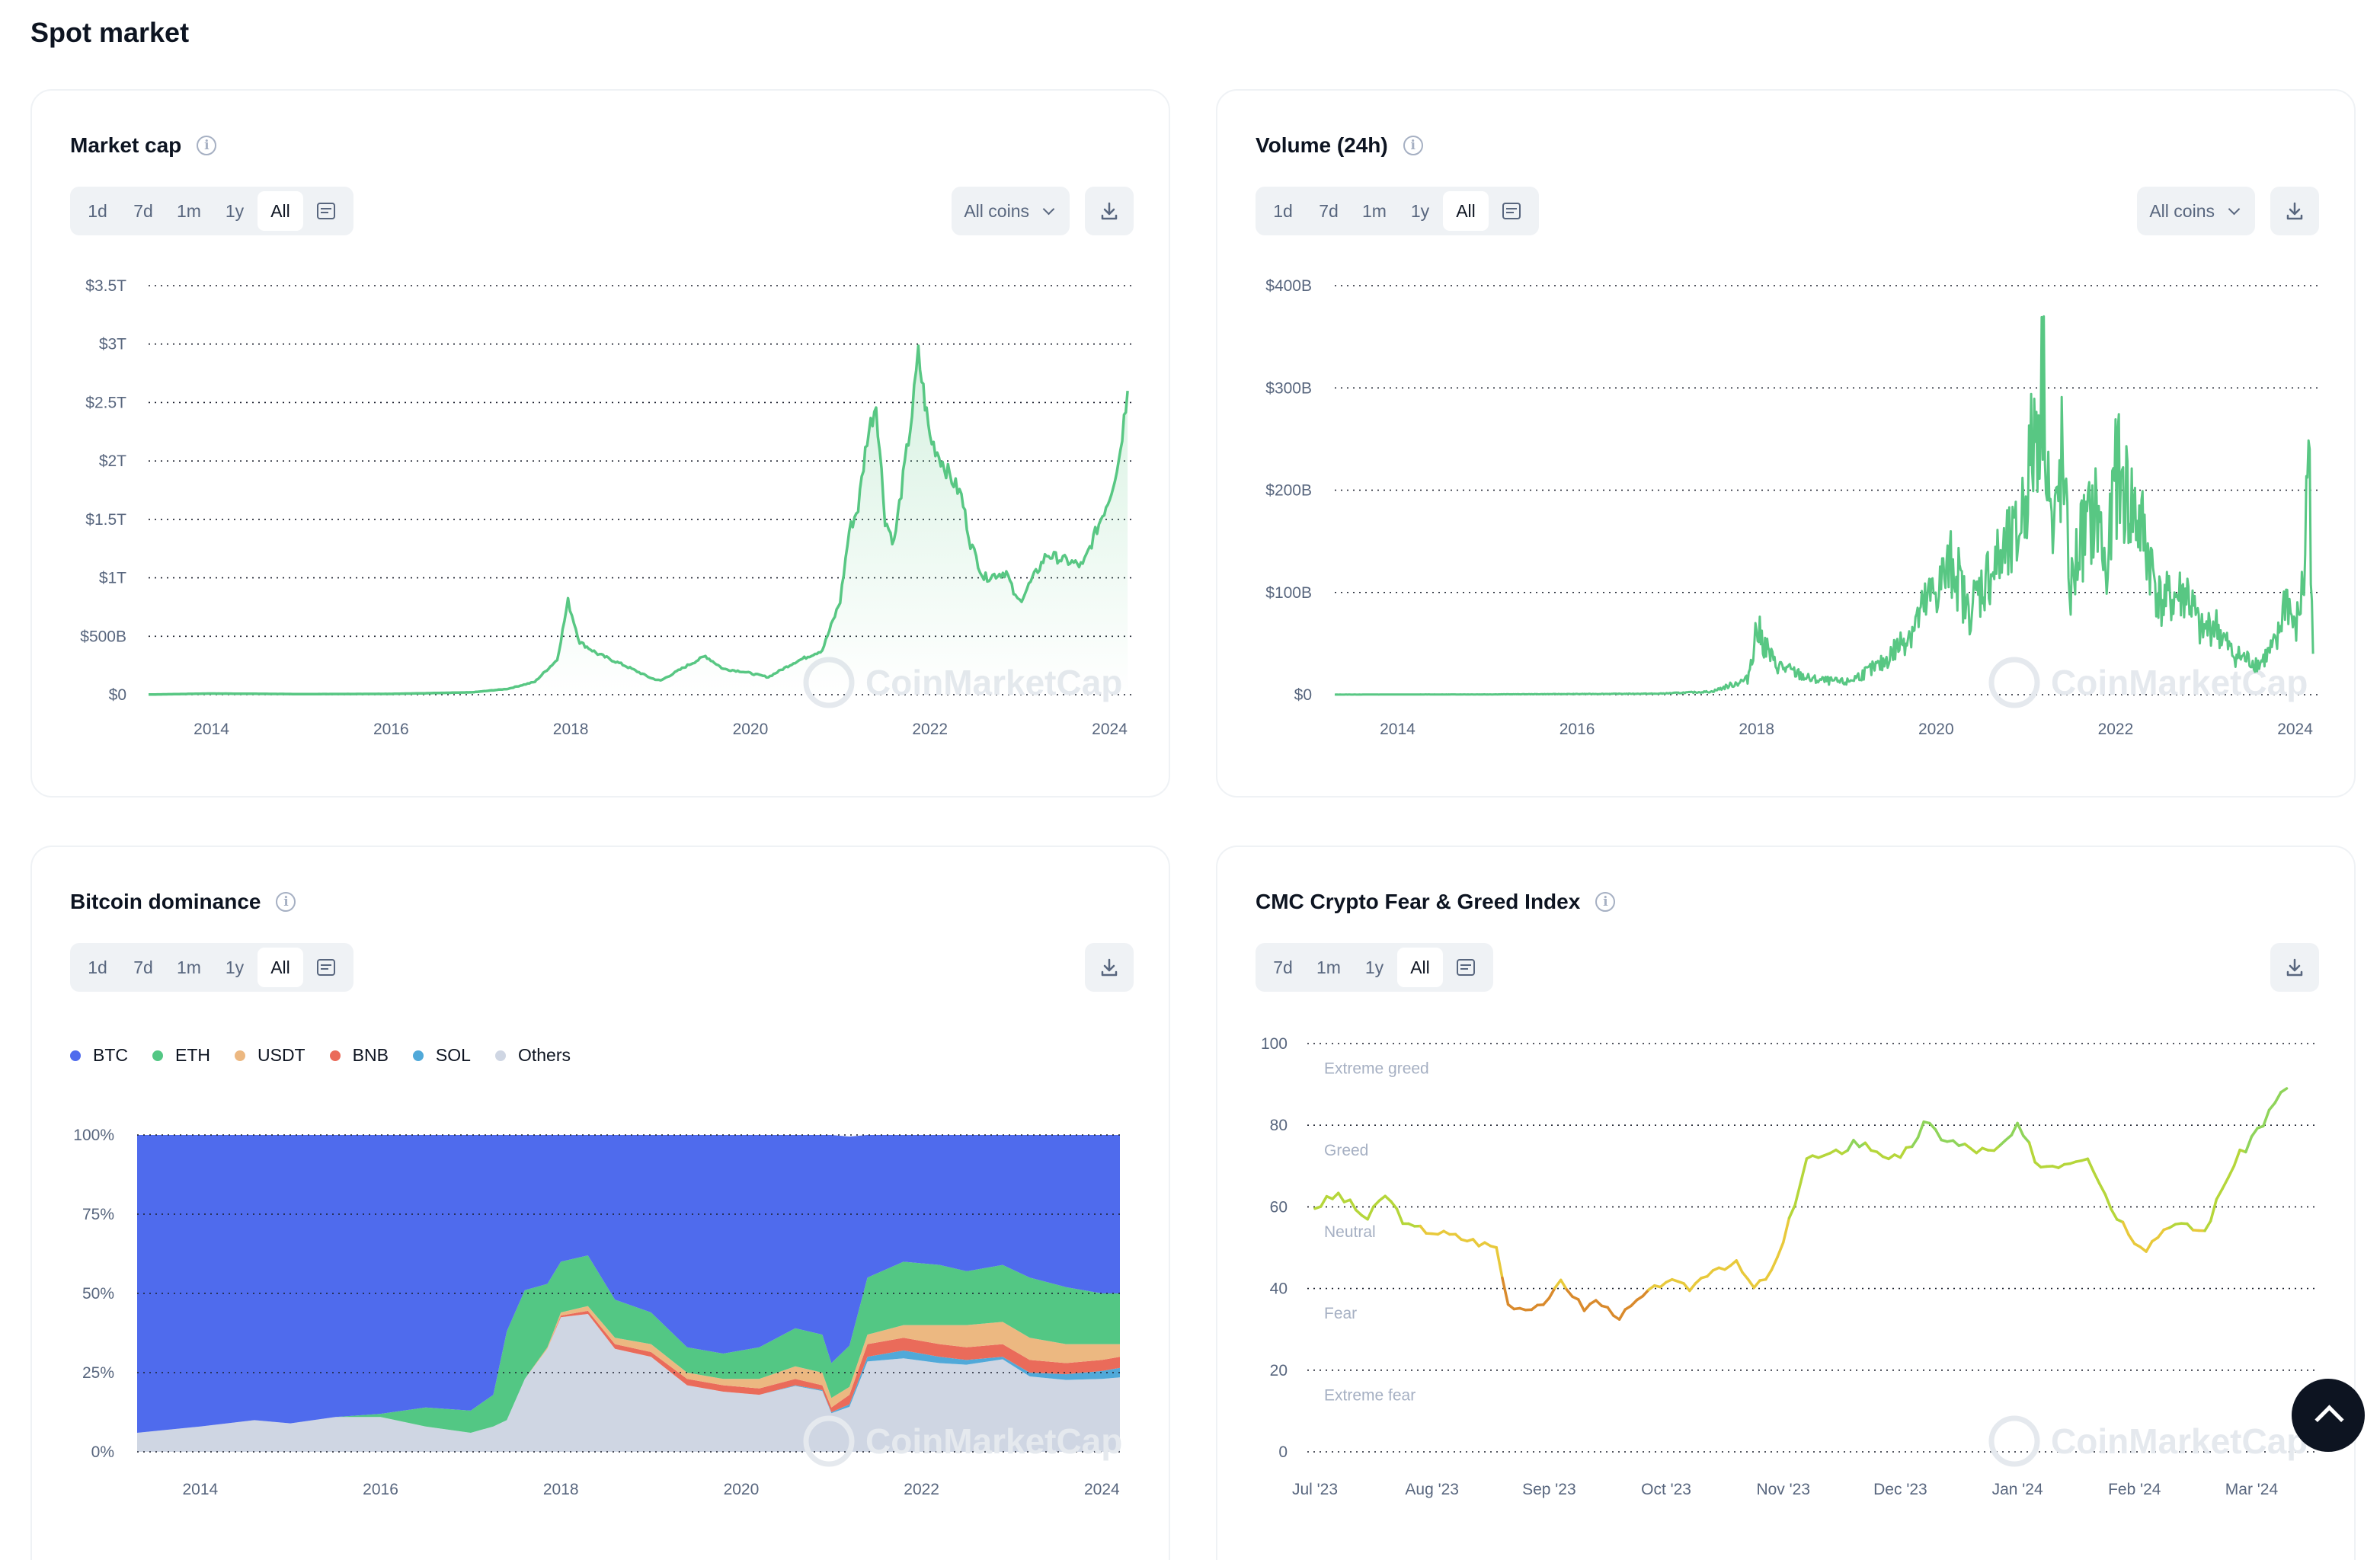  Describe the element at coordinates (1279, 1125) in the screenshot. I see `fear-greed-y-tick: 80` at that location.